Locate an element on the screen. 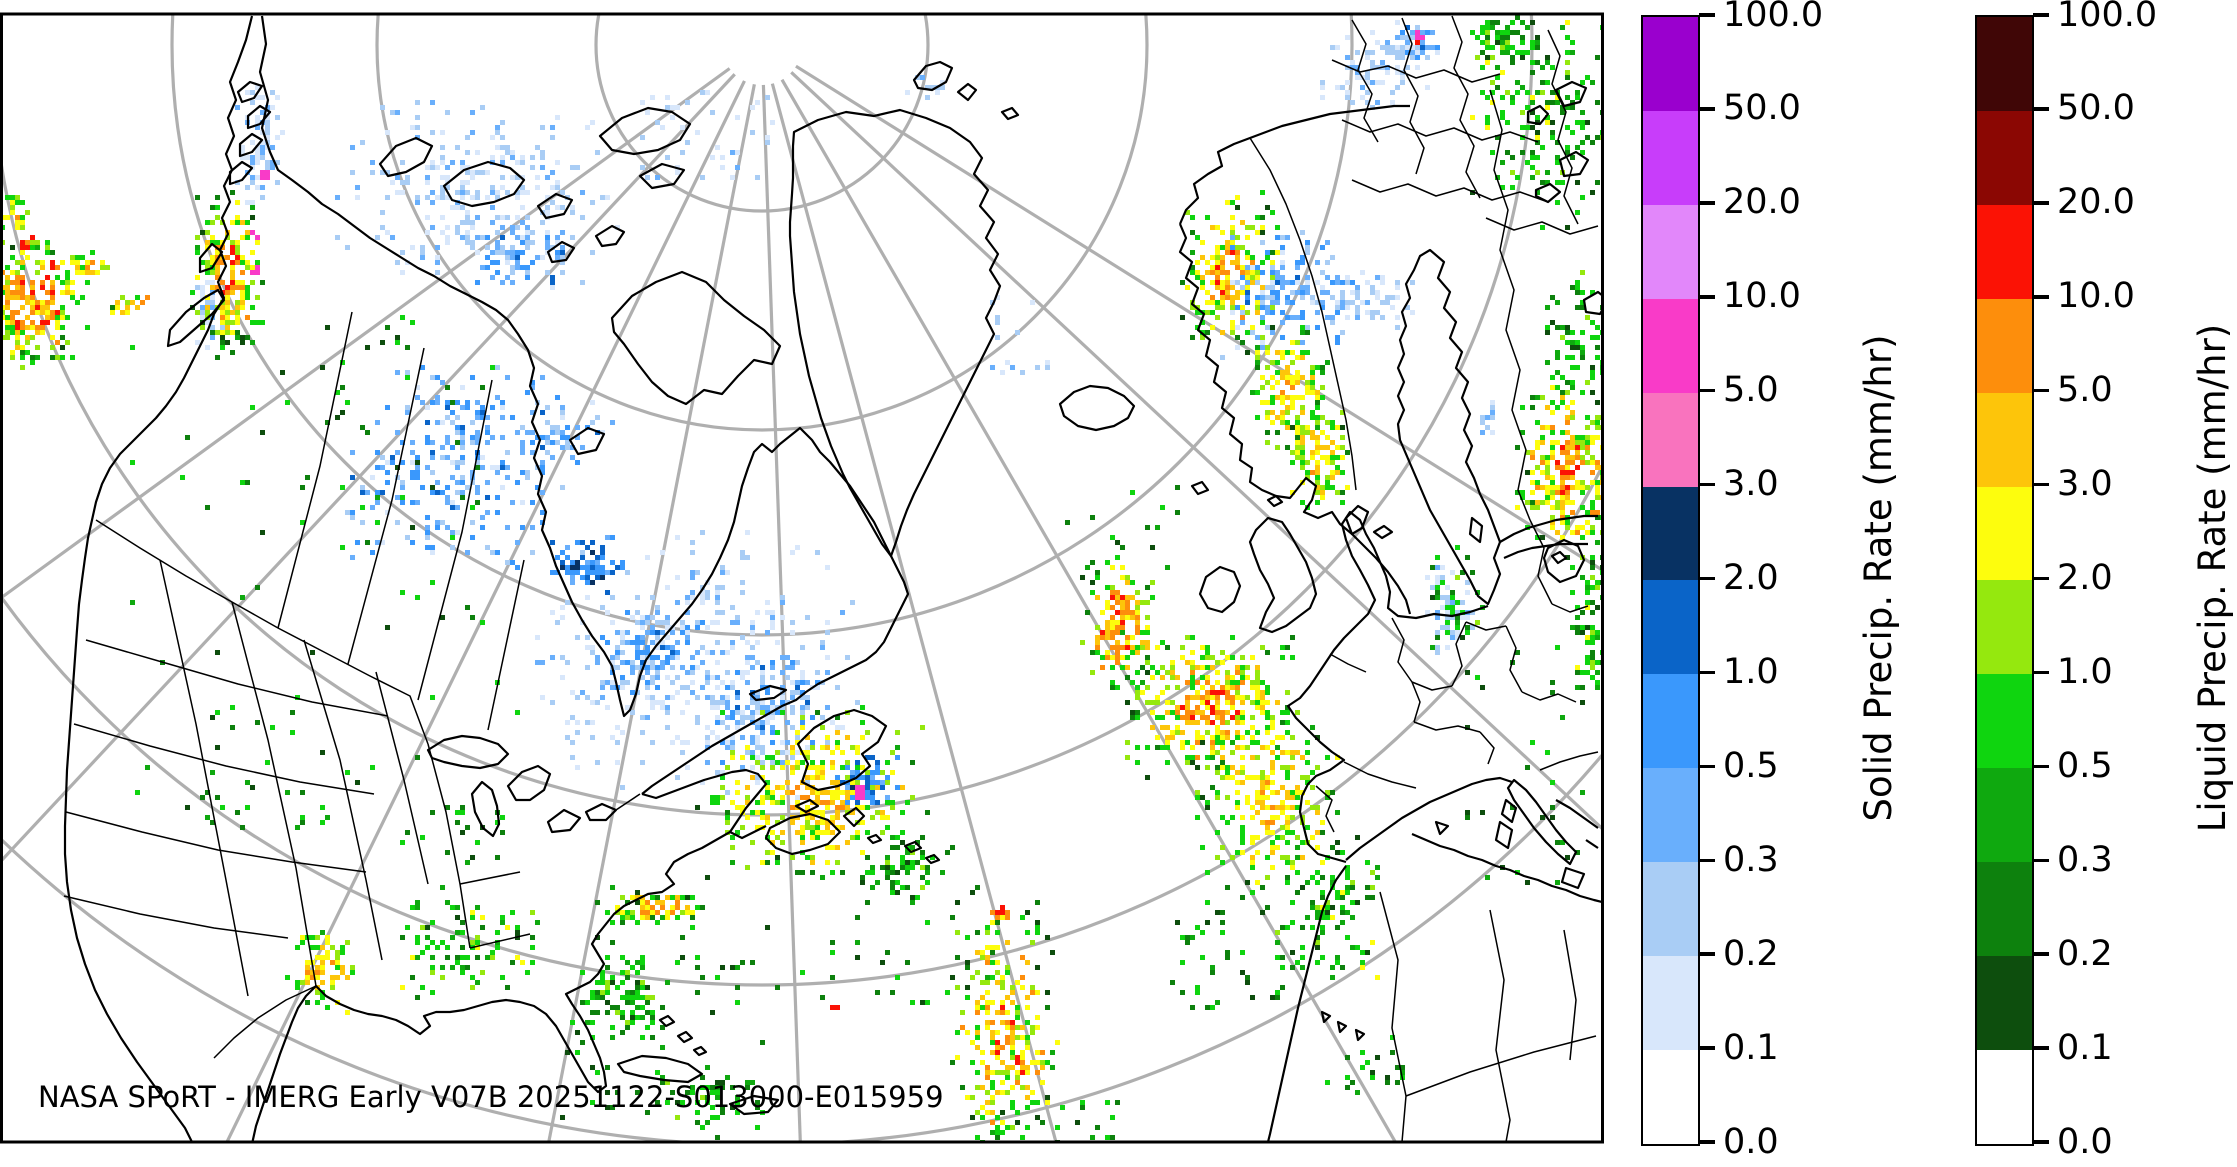 Image resolution: width=2237 pixels, height=1167 pixels. colorbar-solid-title: Solid Precip. Rate (mm/hr) is located at coordinates (1878, 578).